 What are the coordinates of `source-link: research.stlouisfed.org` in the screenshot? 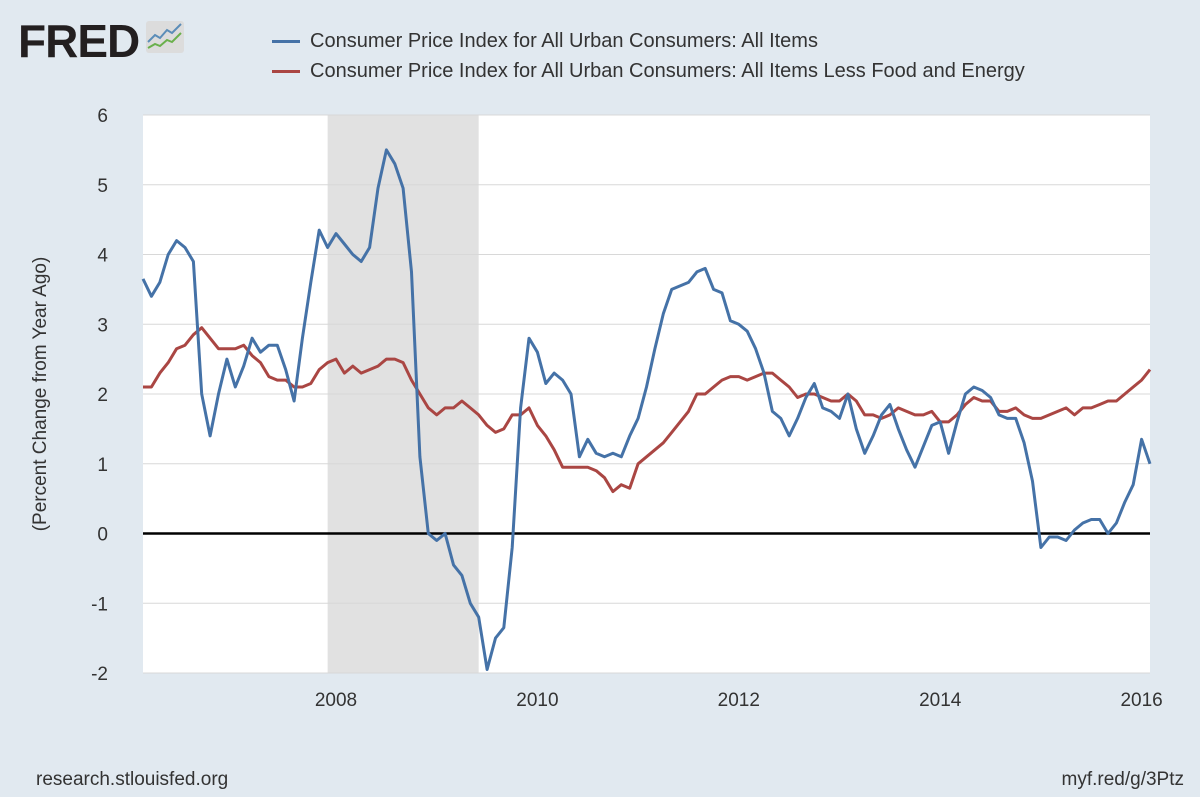 It's located at (132, 779).